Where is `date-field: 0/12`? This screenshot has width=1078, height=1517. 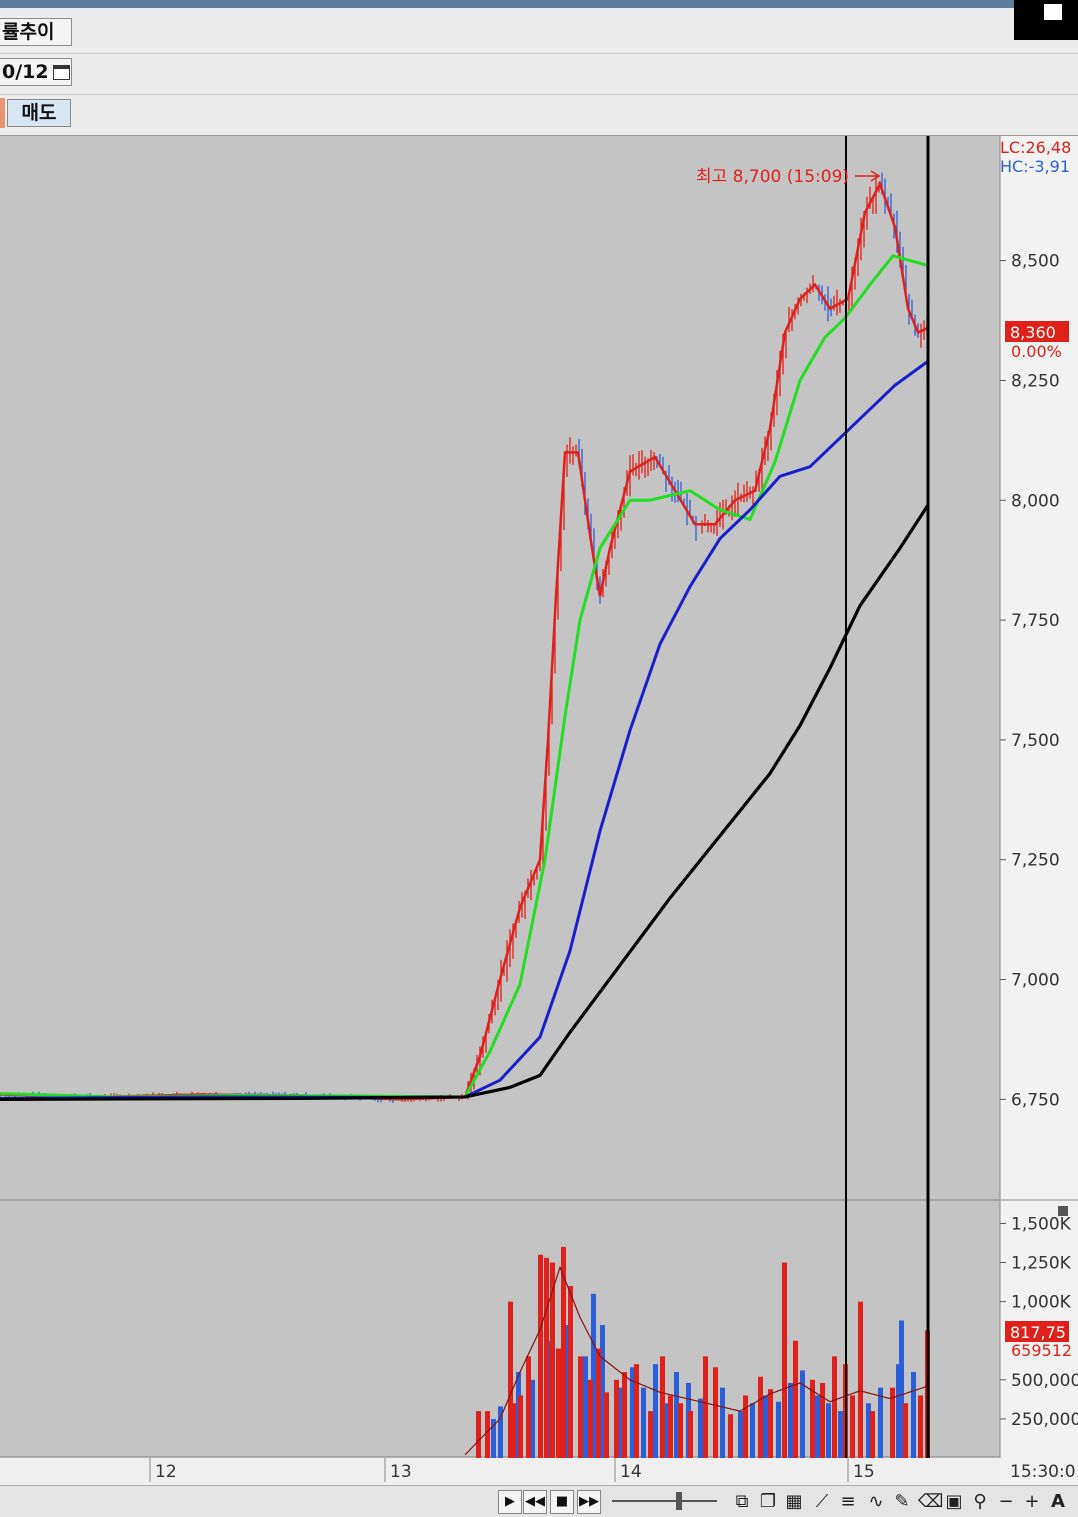 date-field: 0/12 is located at coordinates (36, 72).